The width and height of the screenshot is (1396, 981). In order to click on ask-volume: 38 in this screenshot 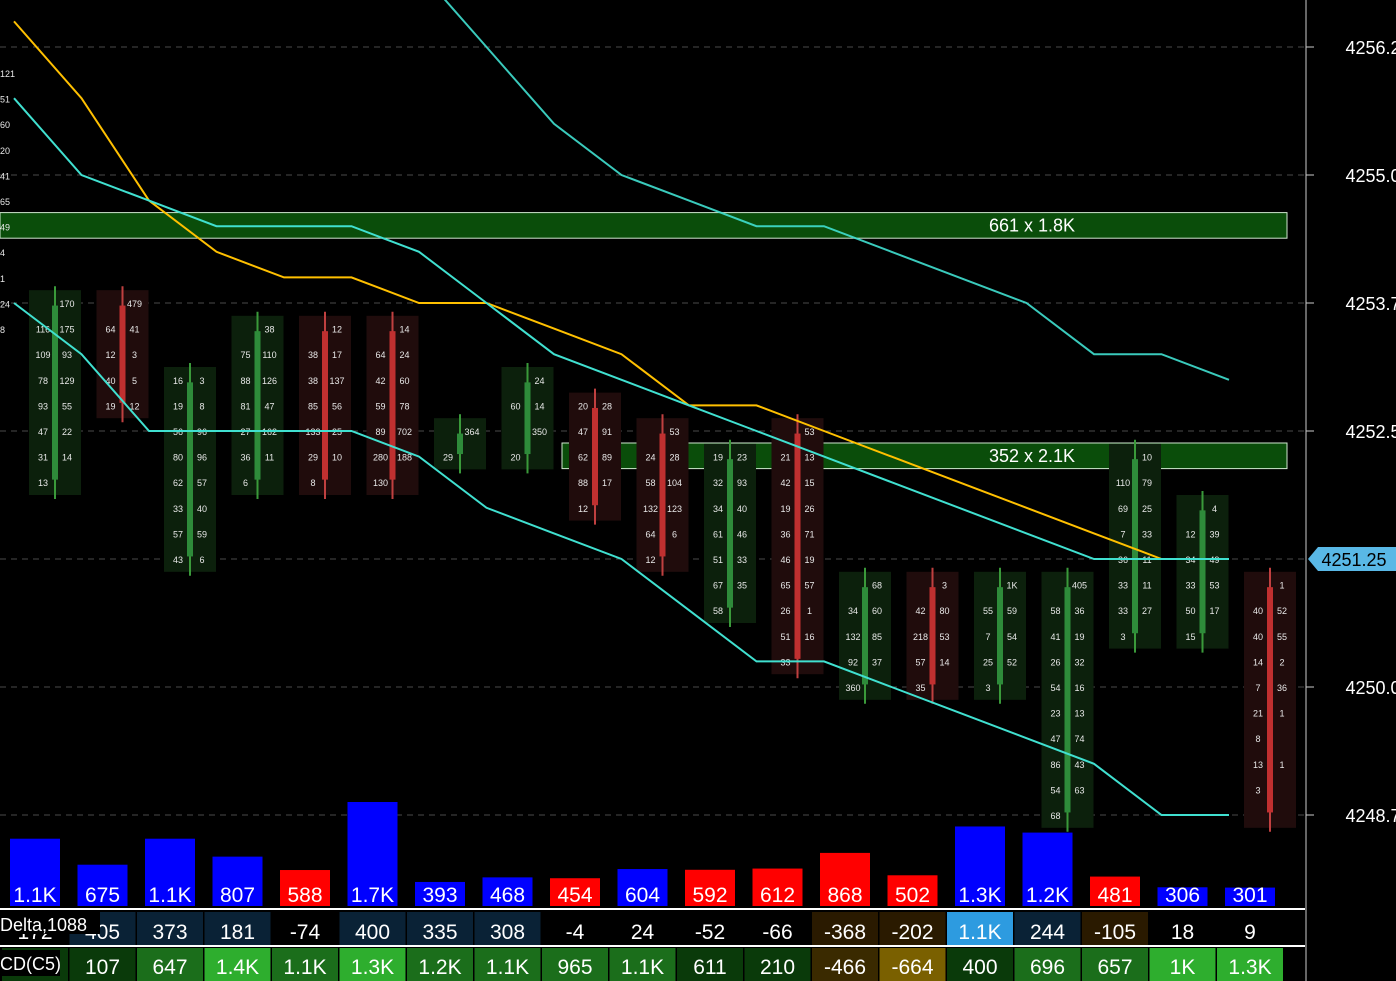, I will do `click(269, 330)`.